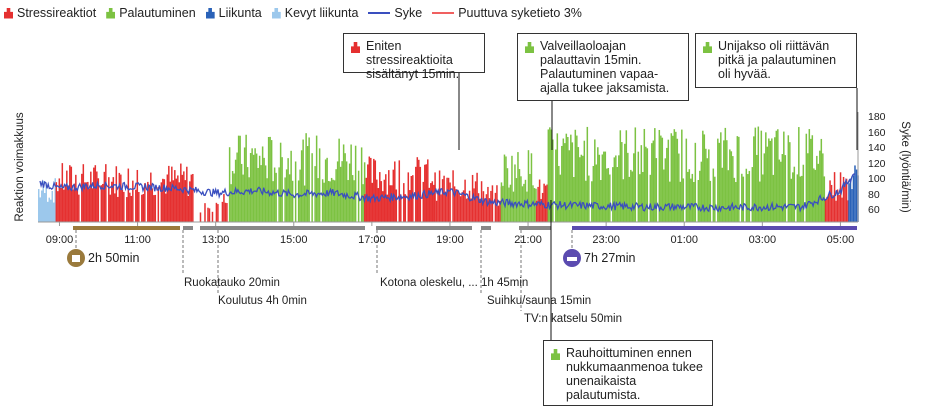  Describe the element at coordinates (762, 240) in the screenshot. I see `x-tick-label: 03:00` at that location.